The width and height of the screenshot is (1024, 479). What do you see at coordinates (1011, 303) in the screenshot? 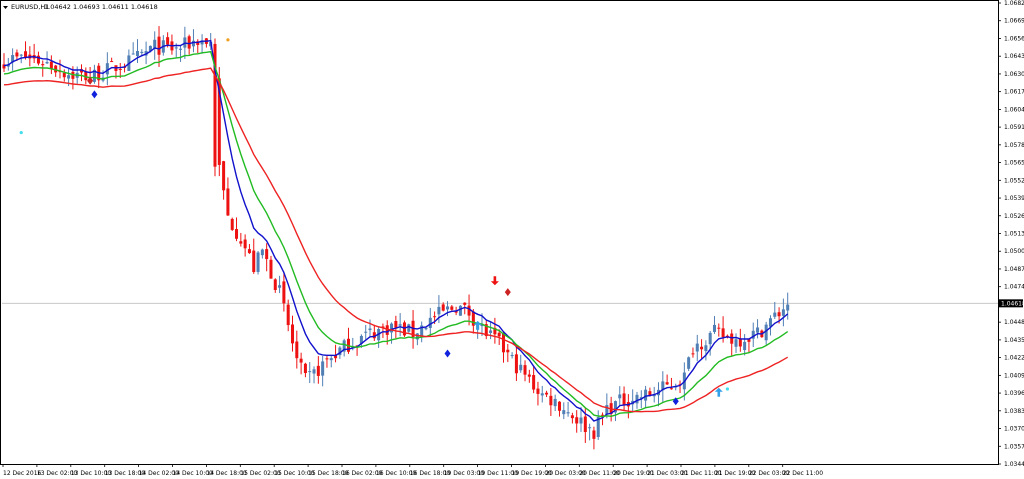
I see `current-price-box` at bounding box center [1011, 303].